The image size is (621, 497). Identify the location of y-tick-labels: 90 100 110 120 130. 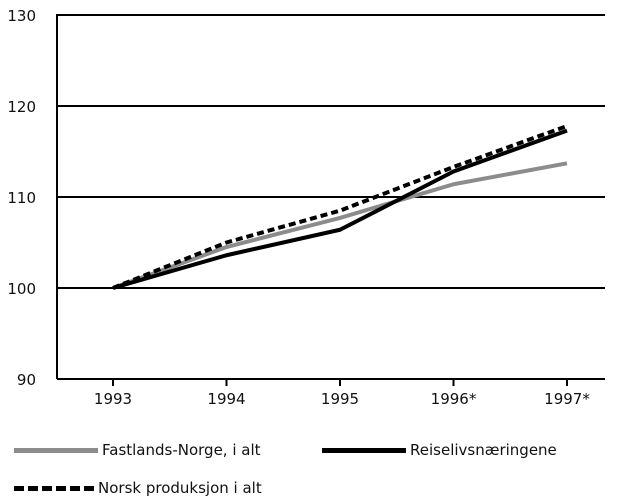
(21, 198).